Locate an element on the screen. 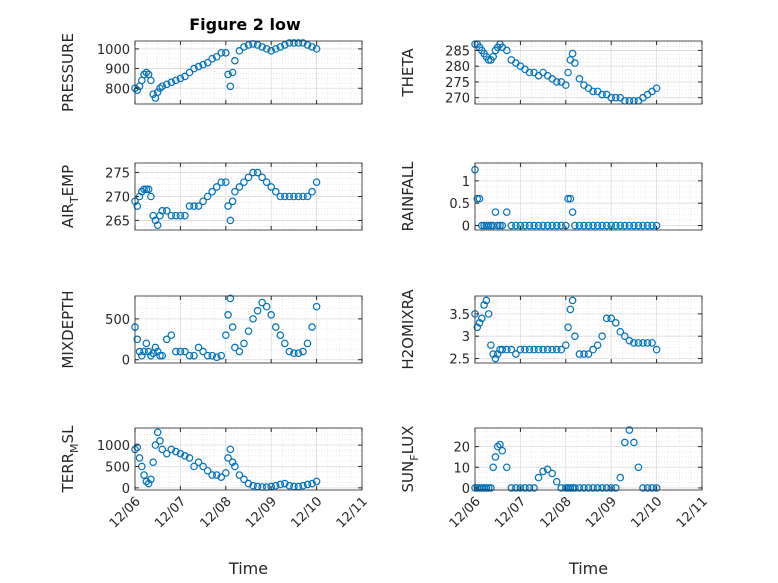 Image resolution: width=778 pixels, height=583 pixels. y-tick-label: 270 is located at coordinates (457, 99).